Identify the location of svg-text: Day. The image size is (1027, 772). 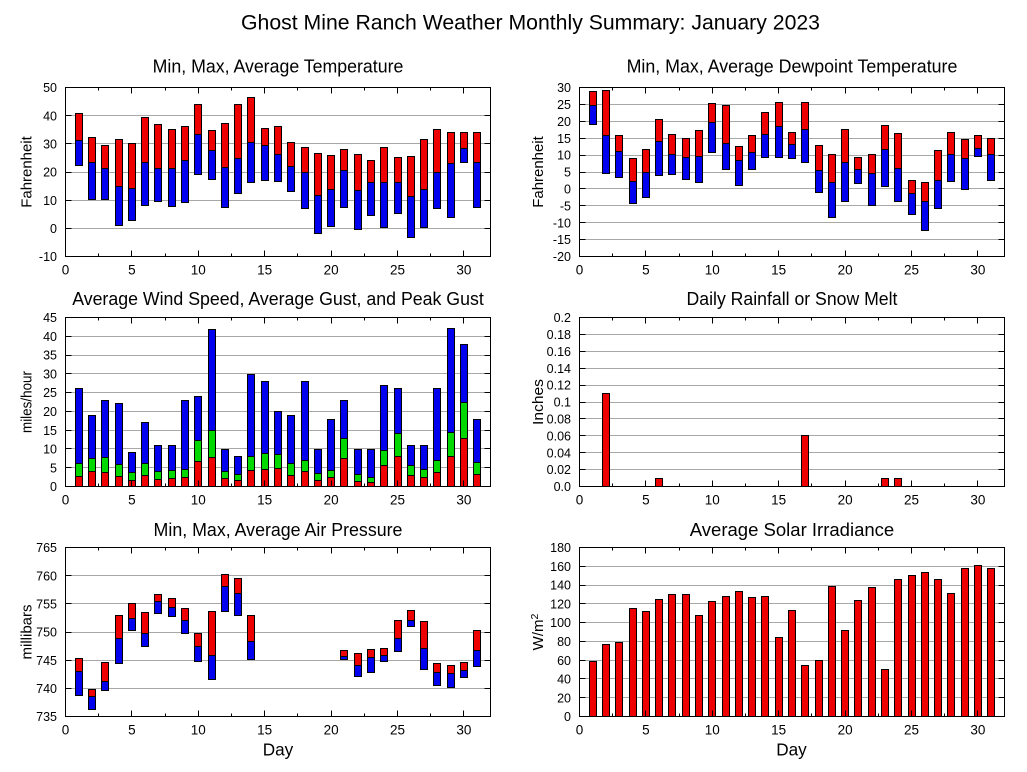
(791, 750).